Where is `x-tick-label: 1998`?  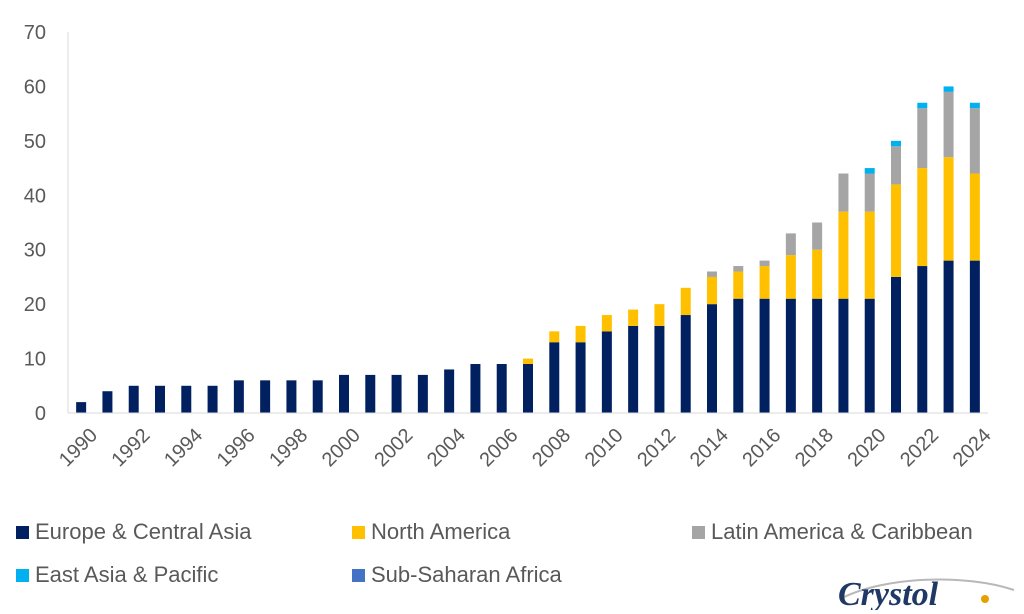 x-tick-label: 1998 is located at coordinates (288, 447).